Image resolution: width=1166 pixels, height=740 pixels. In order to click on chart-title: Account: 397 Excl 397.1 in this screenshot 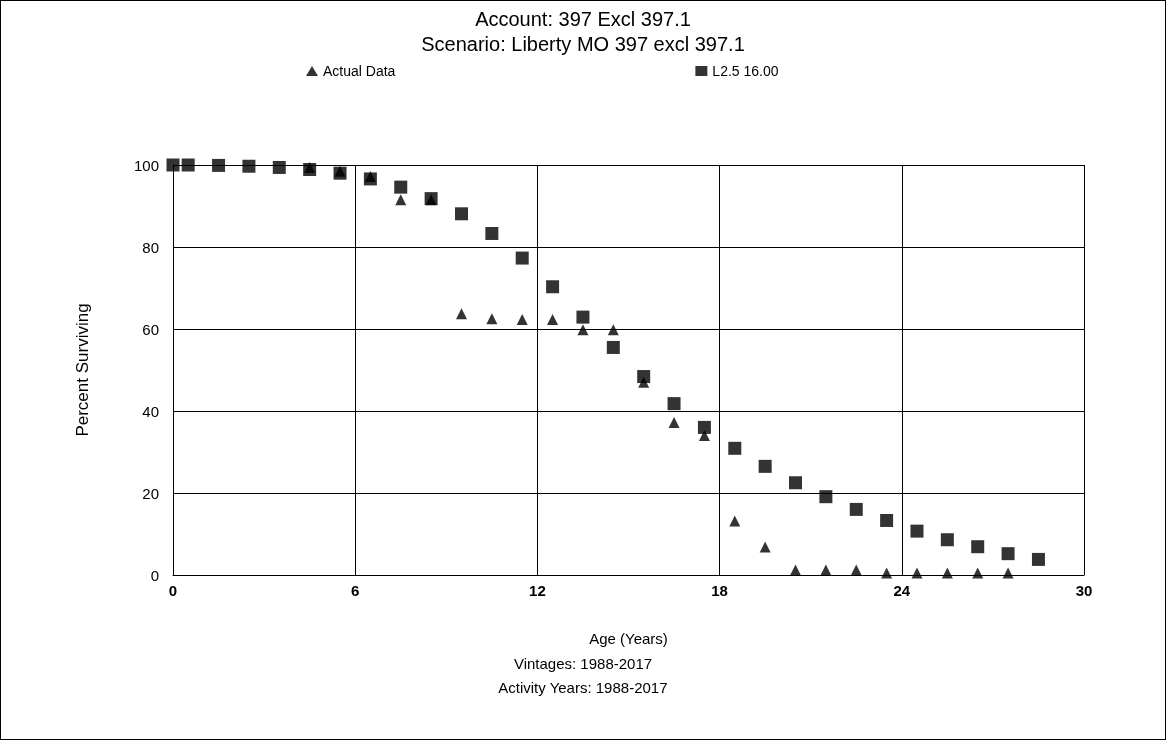, I will do `click(583, 19)`.